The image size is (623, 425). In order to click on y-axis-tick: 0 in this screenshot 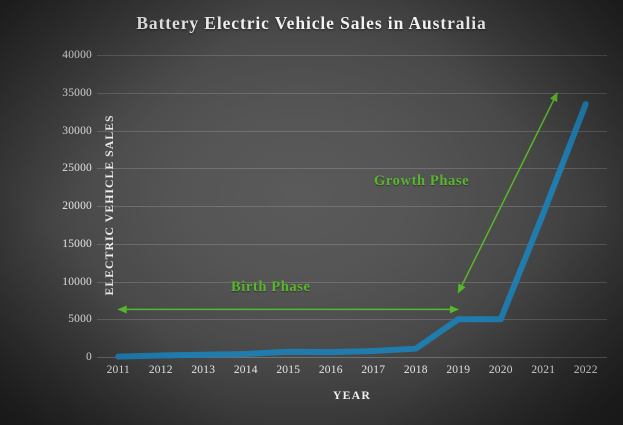, I will do `click(89, 357)`.